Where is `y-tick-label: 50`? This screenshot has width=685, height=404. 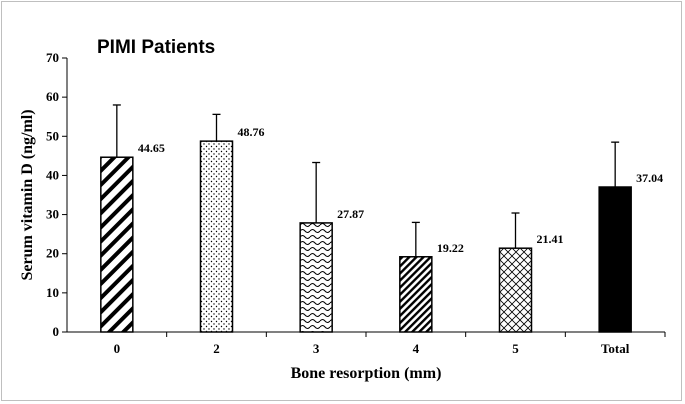
y-tick-label: 50 is located at coordinates (52, 135).